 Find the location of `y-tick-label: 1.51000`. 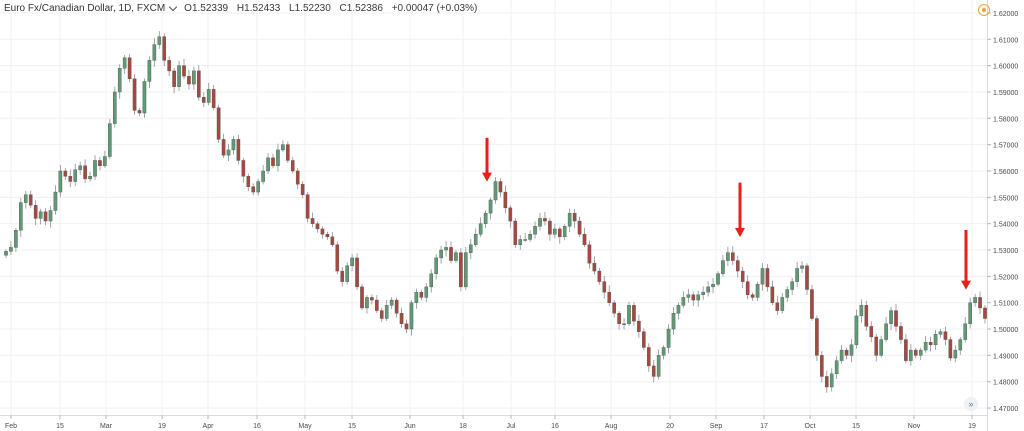

y-tick-label: 1.51000 is located at coordinates (1005, 304).